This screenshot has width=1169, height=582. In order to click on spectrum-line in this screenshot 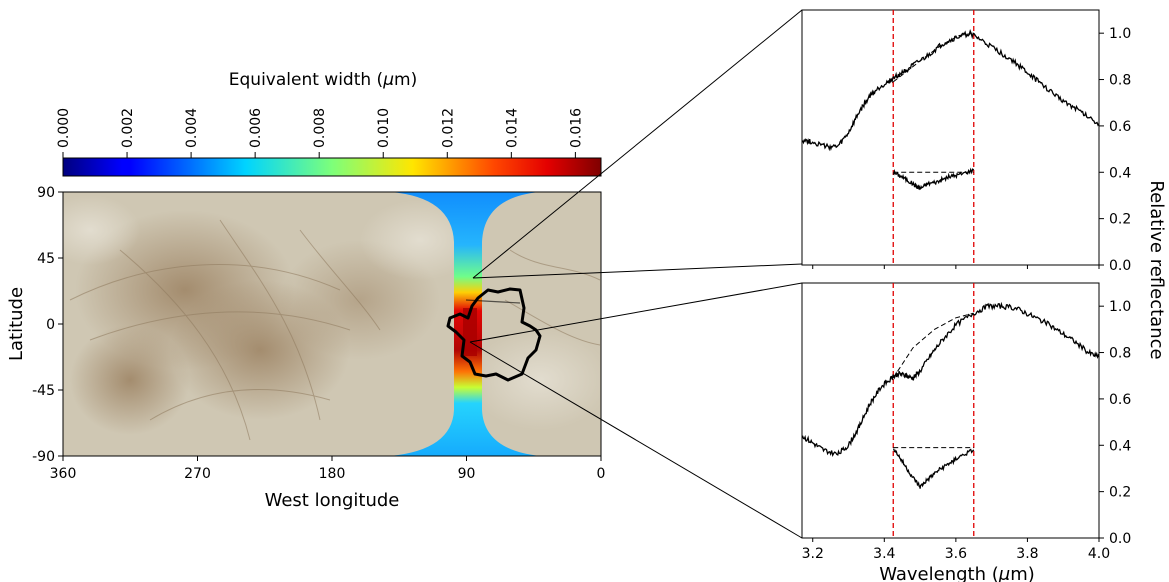, I will do `click(950, 379)`.